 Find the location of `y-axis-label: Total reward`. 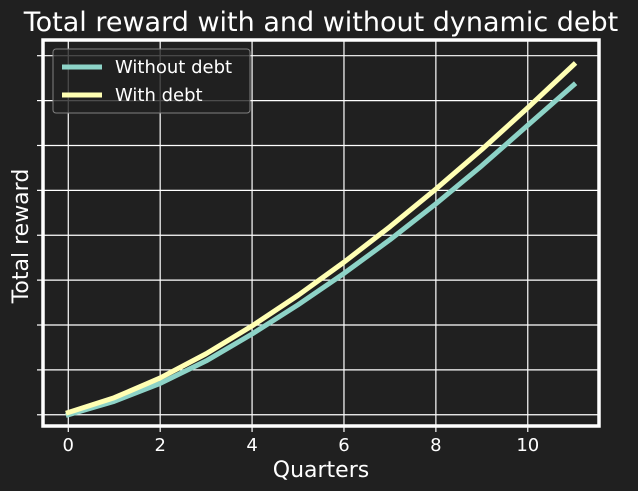

y-axis-label: Total reward is located at coordinates (21, 237).